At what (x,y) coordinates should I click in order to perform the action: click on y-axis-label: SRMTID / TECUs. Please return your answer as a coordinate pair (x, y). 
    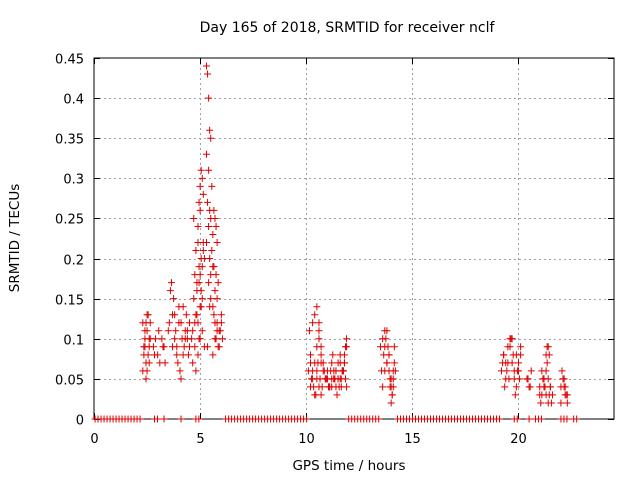
    Looking at the image, I should click on (15, 238).